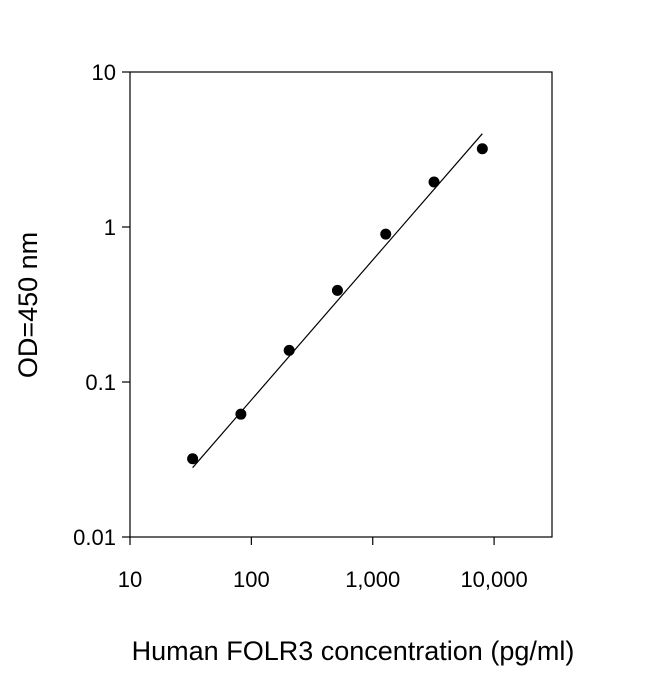 Image resolution: width=650 pixels, height=674 pixels. What do you see at coordinates (110, 227) in the screenshot?
I see `y-tick-label: 1` at bounding box center [110, 227].